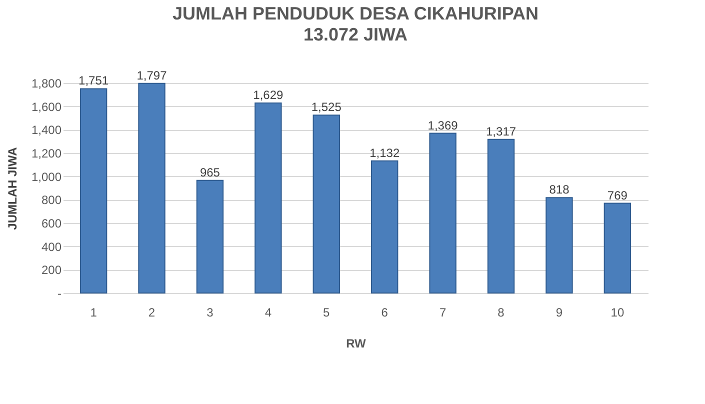 This screenshot has width=705, height=404. What do you see at coordinates (443, 125) in the screenshot?
I see `data-label: 1,369` at bounding box center [443, 125].